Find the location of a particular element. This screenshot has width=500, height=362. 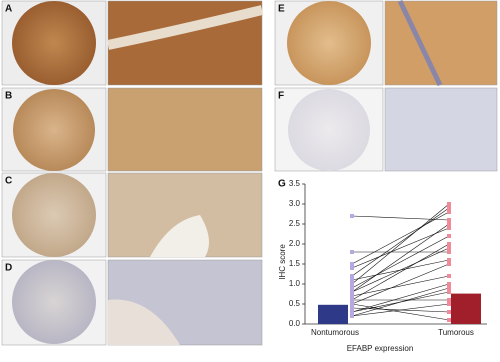

y-tick-label: 1.0 is located at coordinates (295, 283).